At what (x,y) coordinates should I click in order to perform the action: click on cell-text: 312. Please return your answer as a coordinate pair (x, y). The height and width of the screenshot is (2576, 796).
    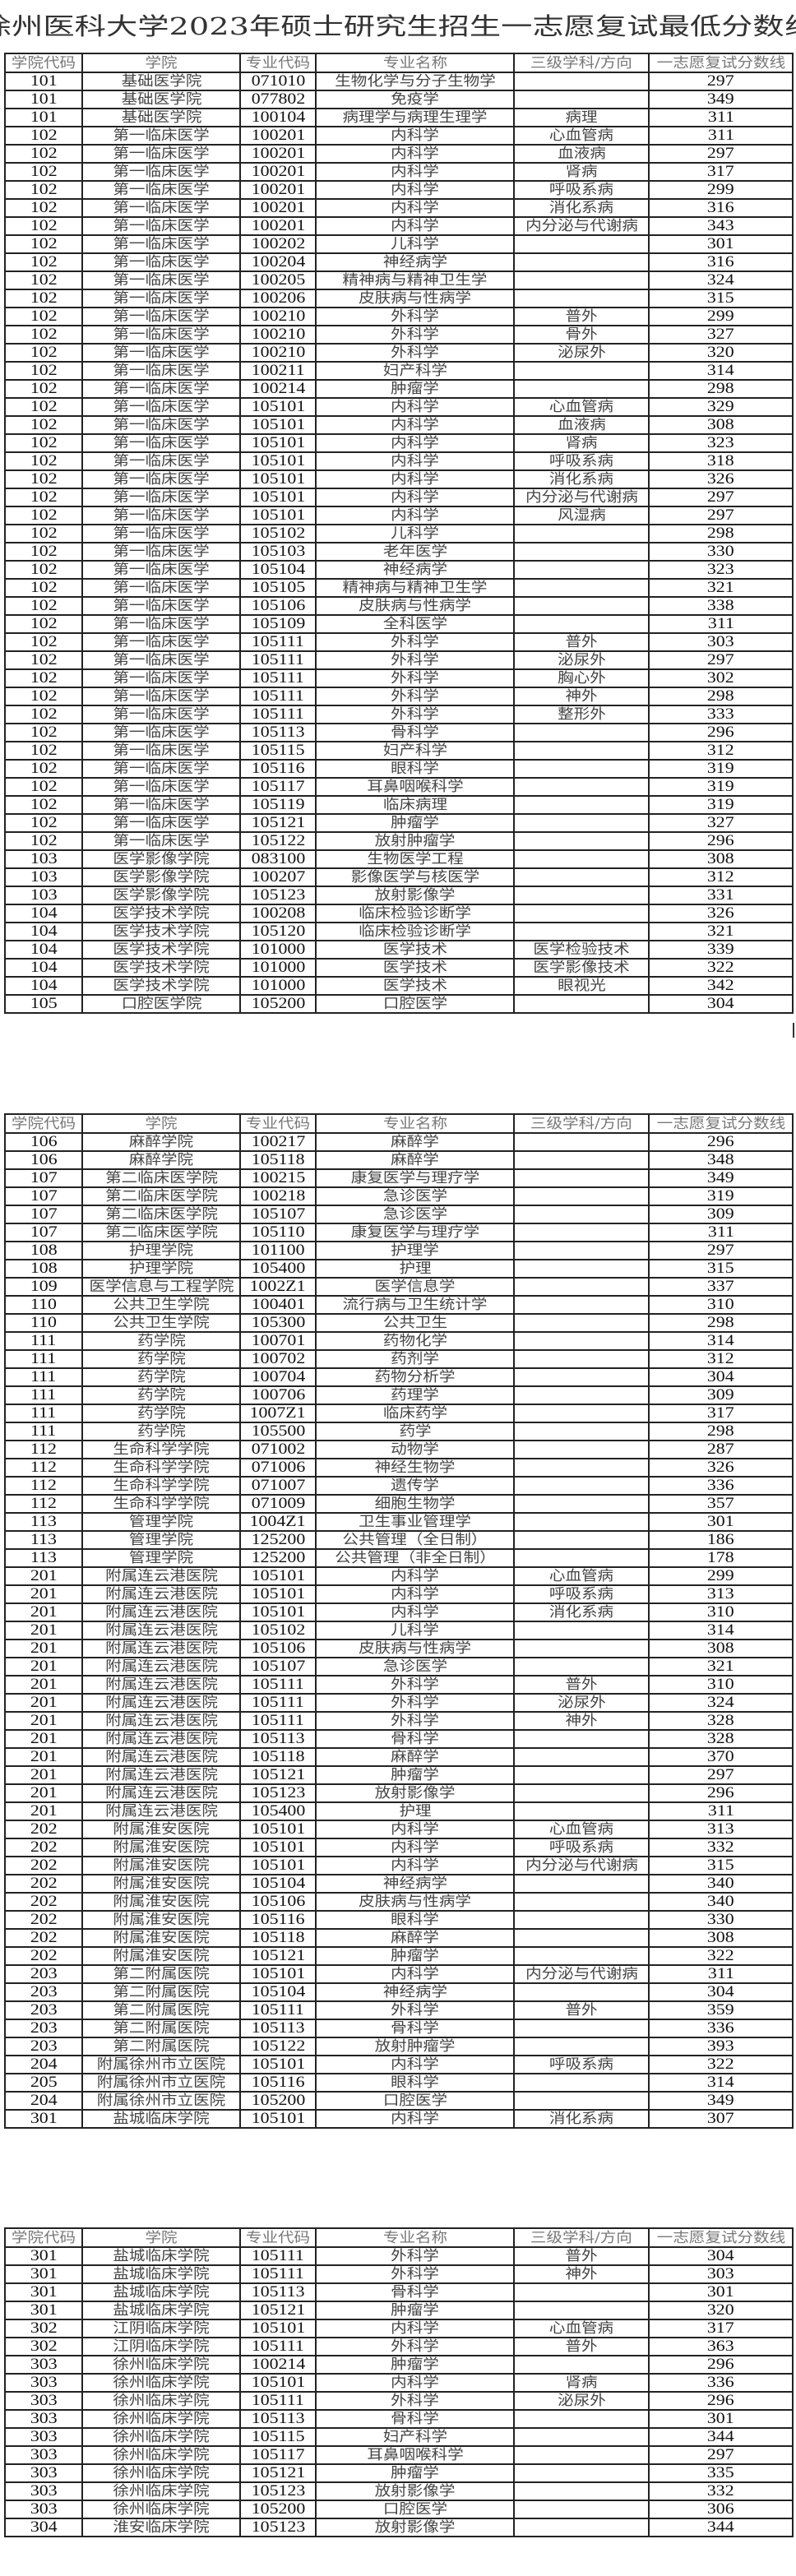
    Looking at the image, I should click on (720, 877).